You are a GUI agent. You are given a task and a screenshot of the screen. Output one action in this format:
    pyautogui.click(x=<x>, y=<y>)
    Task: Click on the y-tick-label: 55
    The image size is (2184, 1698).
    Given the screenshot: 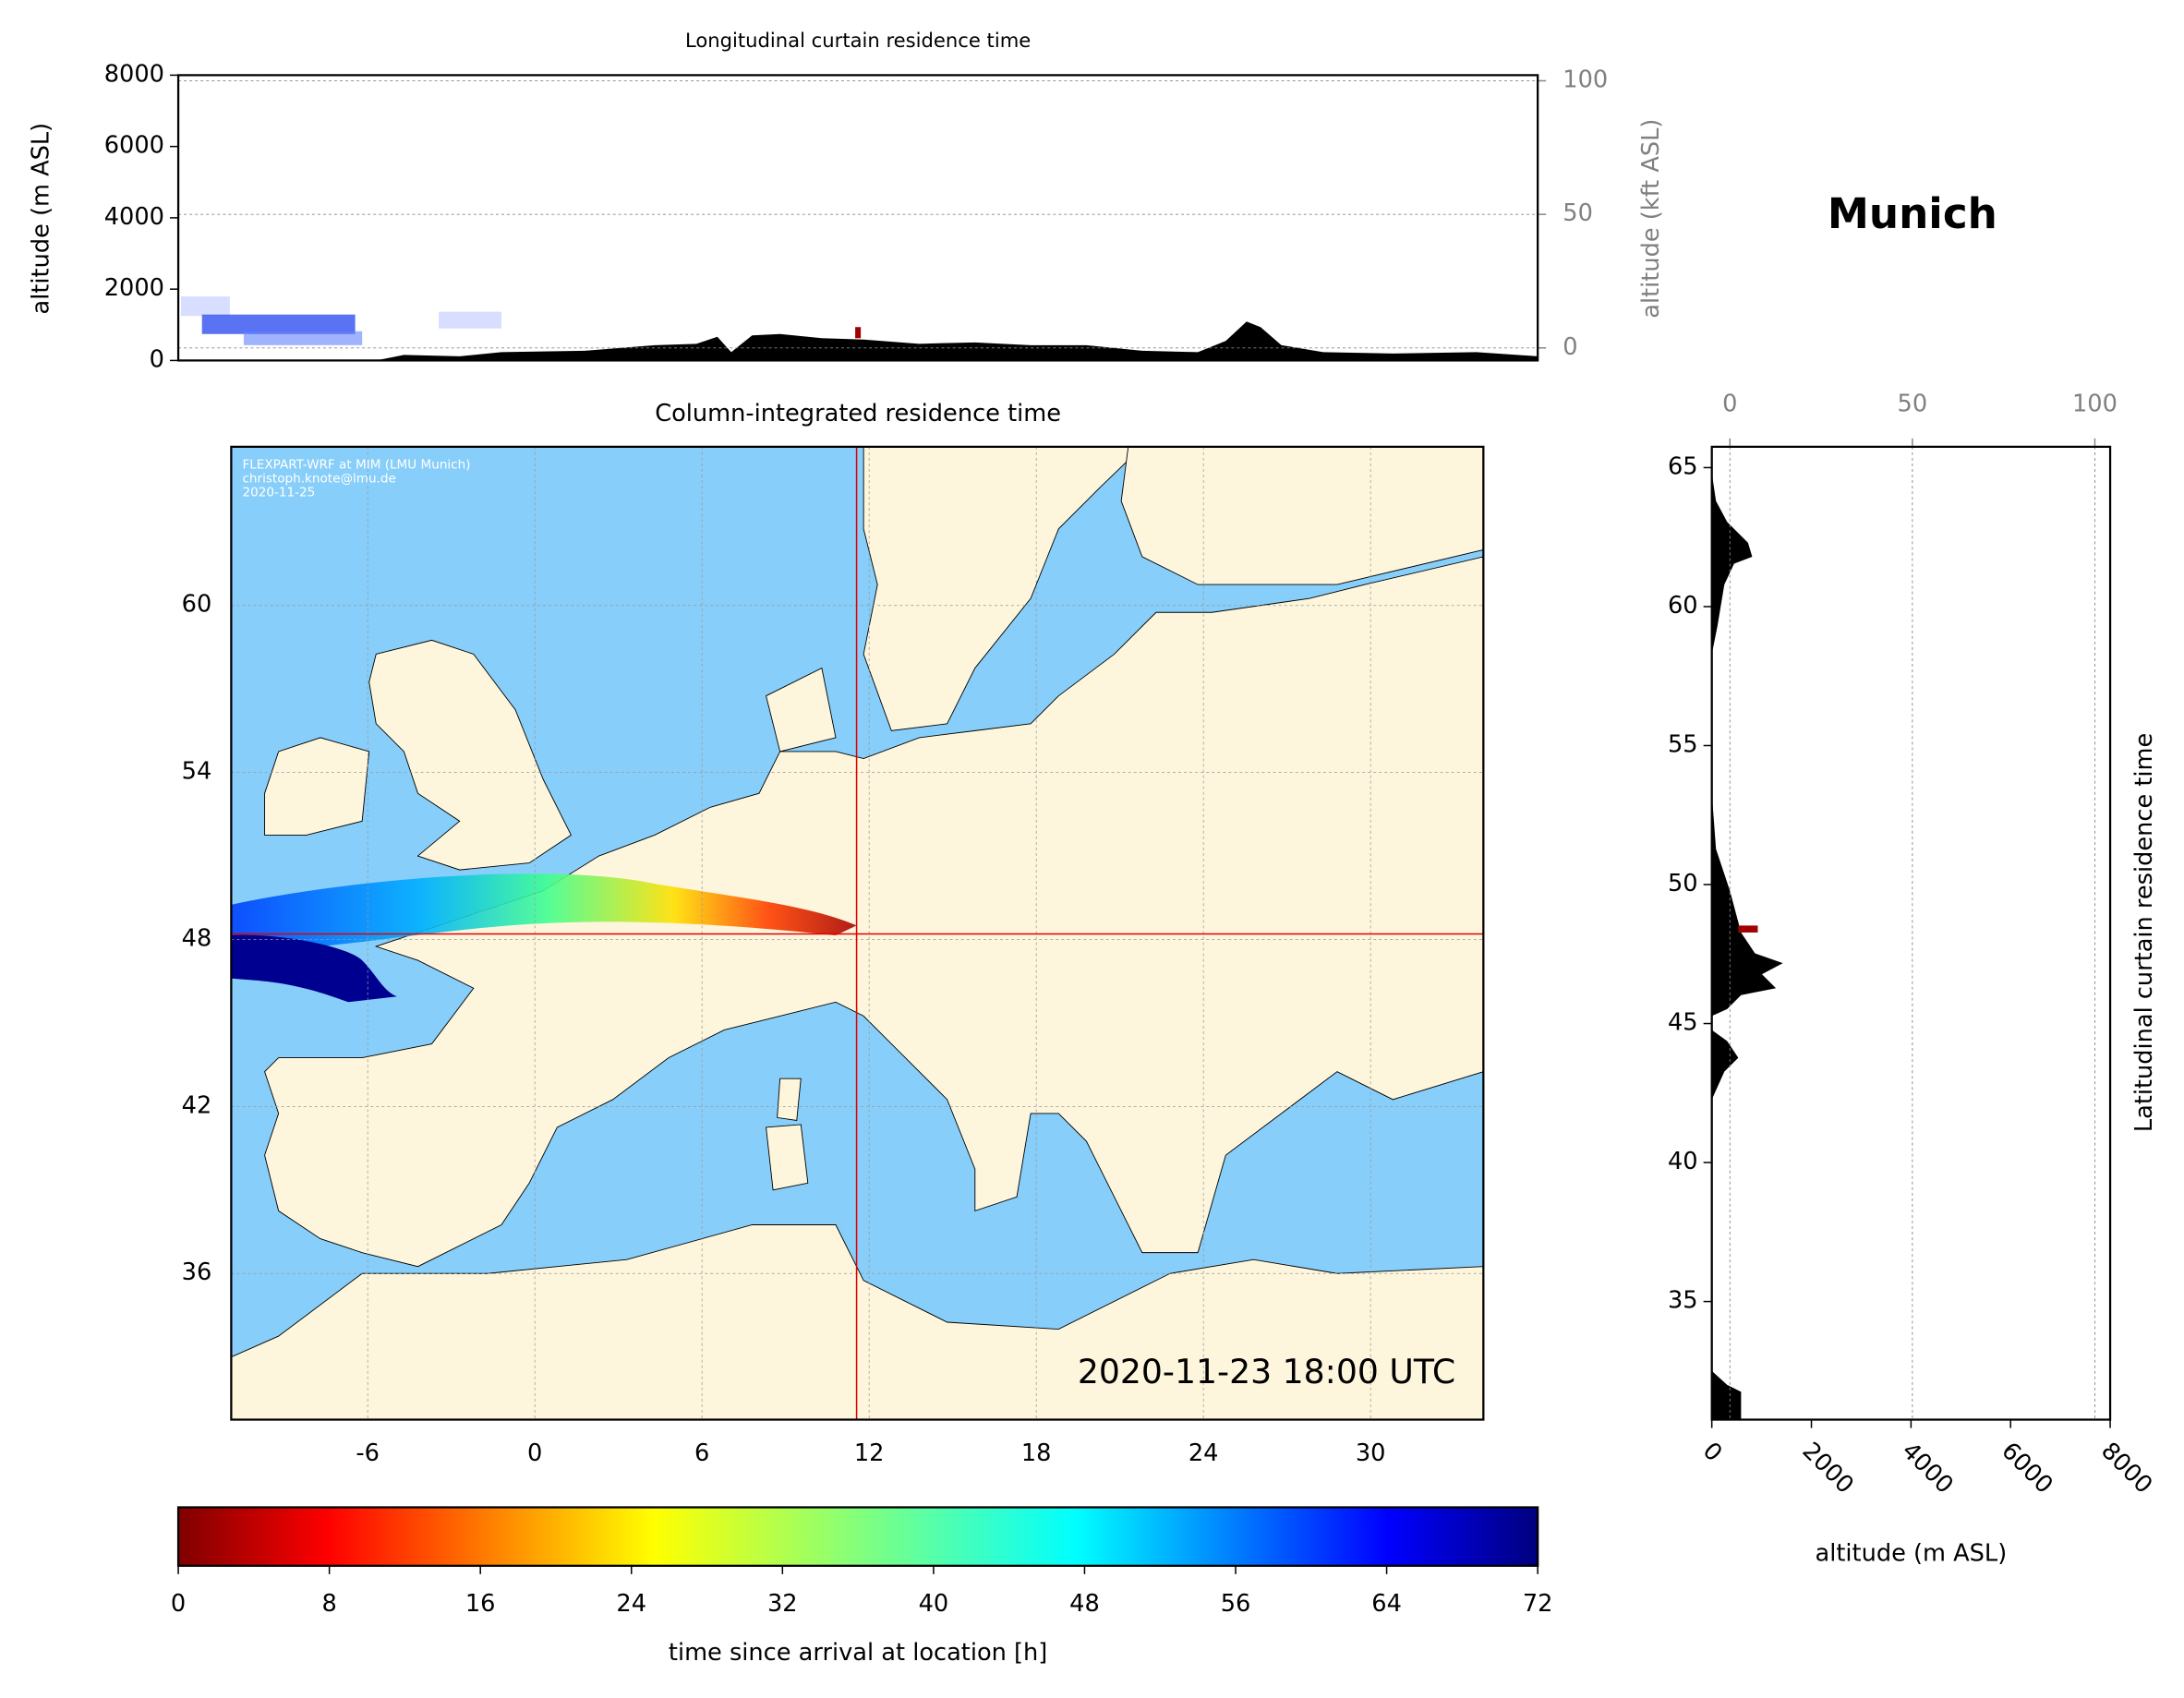 What is the action you would take?
    pyautogui.click(x=1683, y=744)
    